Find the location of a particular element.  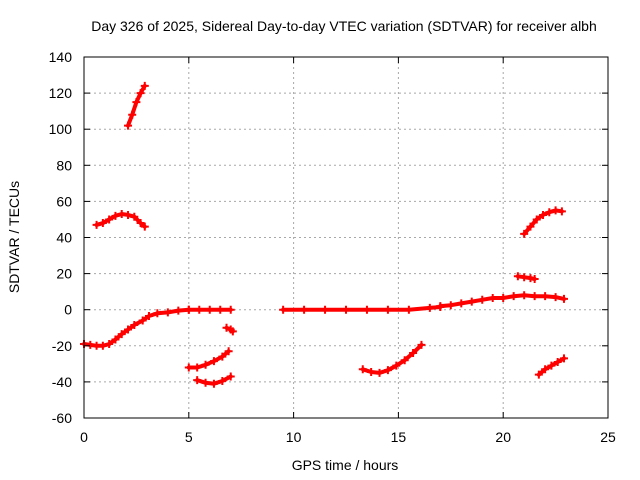

y-axis-label: SDTVAR / TECUs is located at coordinates (14, 237).